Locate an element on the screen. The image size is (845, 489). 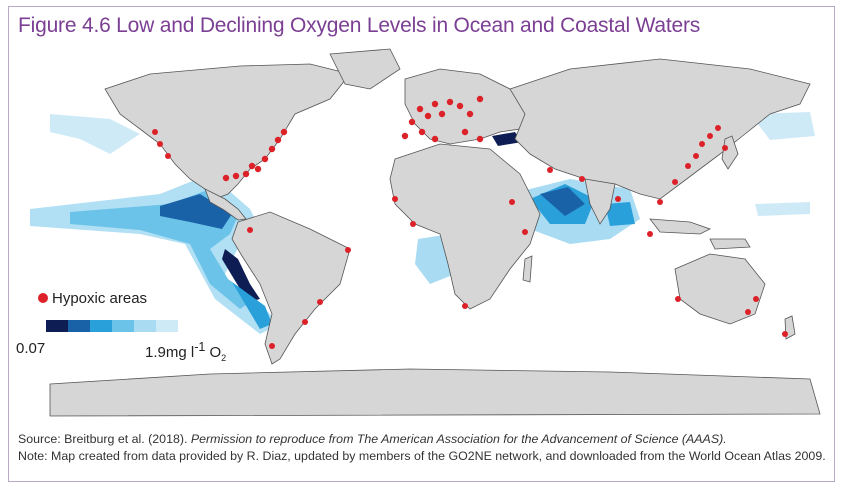
hypoxic-dot-icon is located at coordinates (43, 298).